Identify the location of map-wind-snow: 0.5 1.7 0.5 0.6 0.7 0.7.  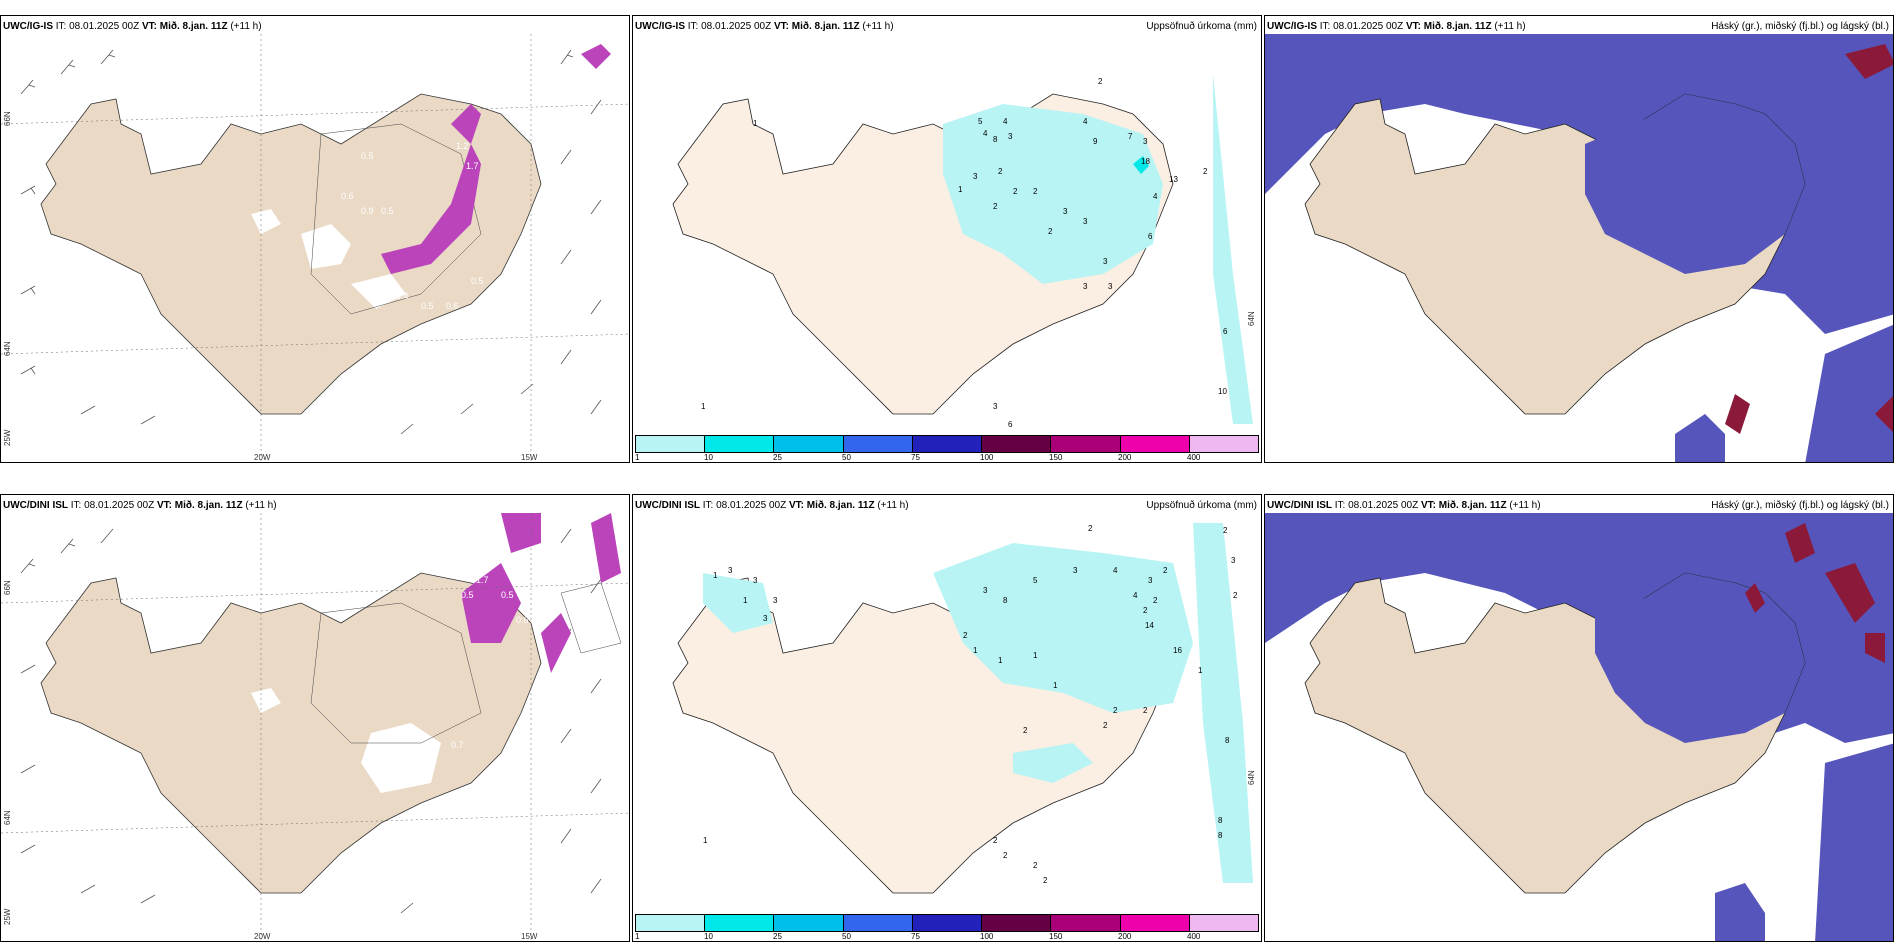
(315, 727).